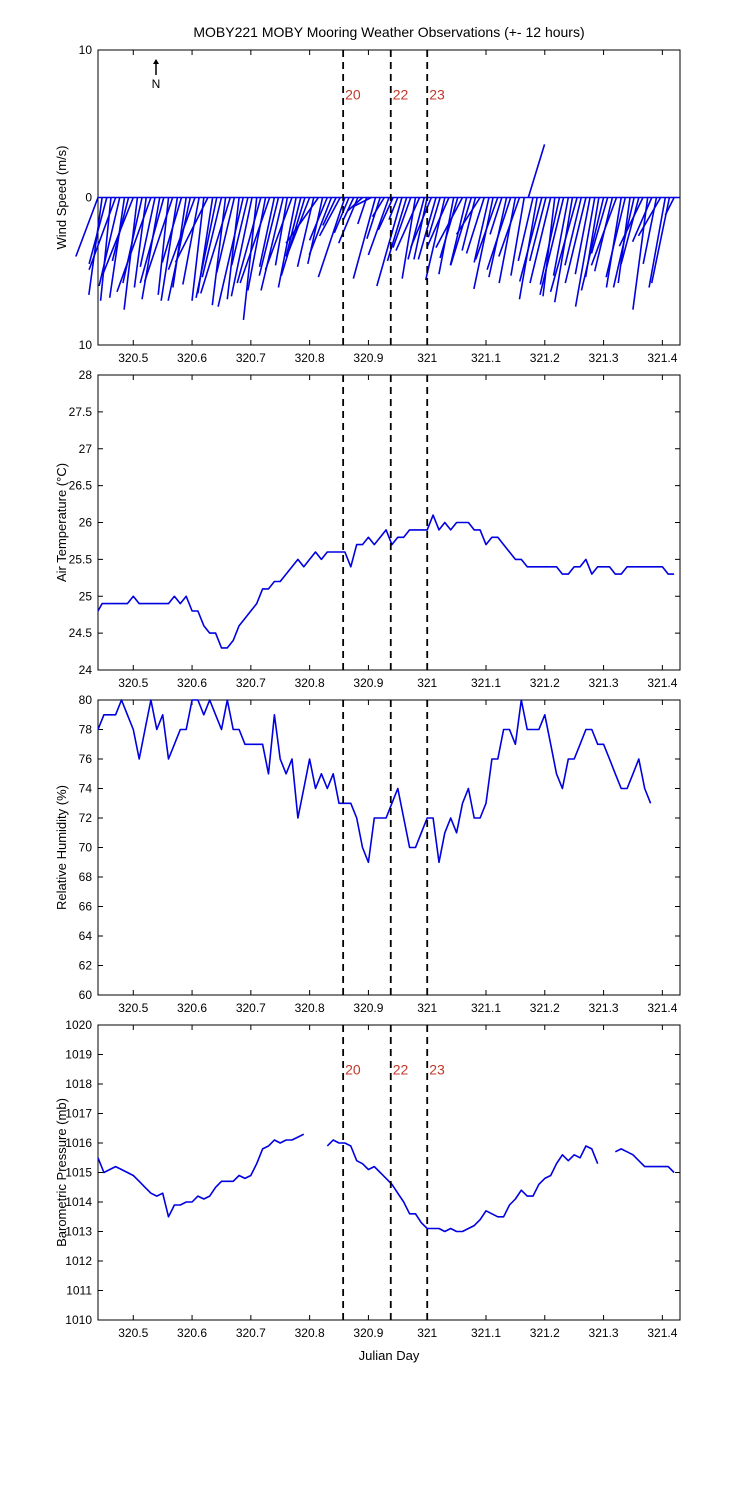 Image resolution: width=750 pixels, height=1500 pixels. I want to click on y-tick-label: 66, so click(86, 907).